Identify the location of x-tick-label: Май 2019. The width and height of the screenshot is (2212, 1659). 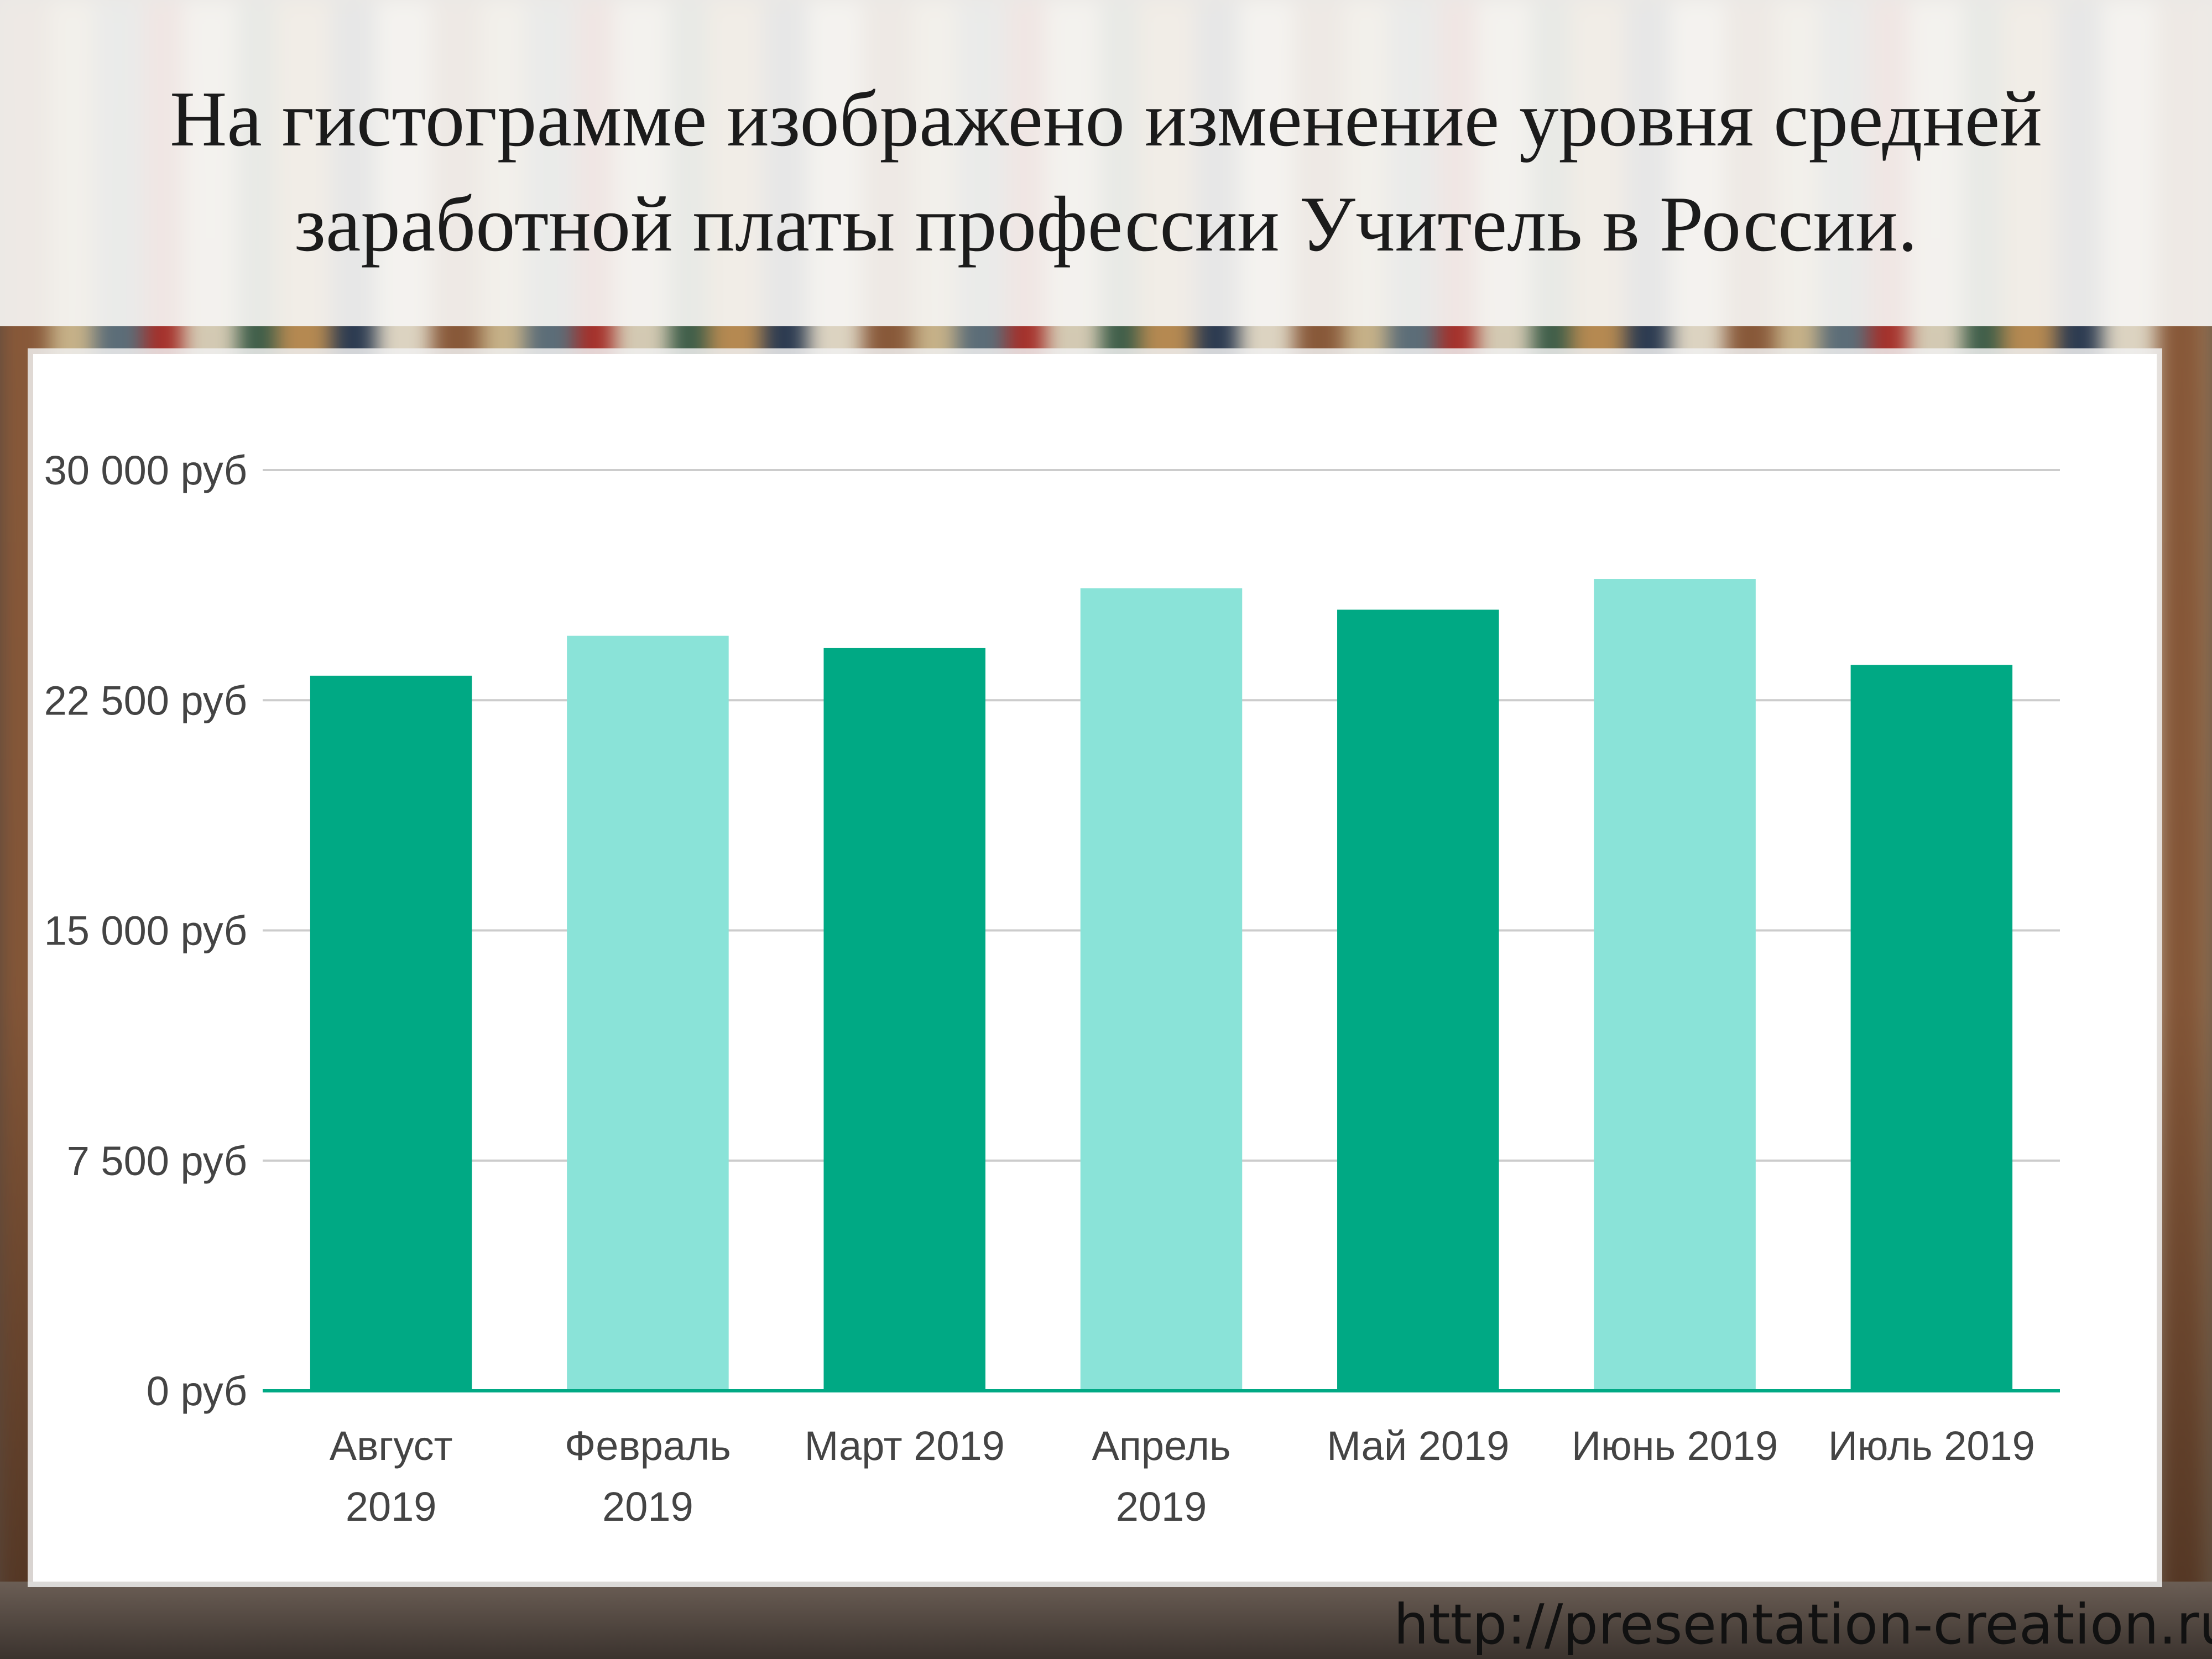
(1418, 1446).